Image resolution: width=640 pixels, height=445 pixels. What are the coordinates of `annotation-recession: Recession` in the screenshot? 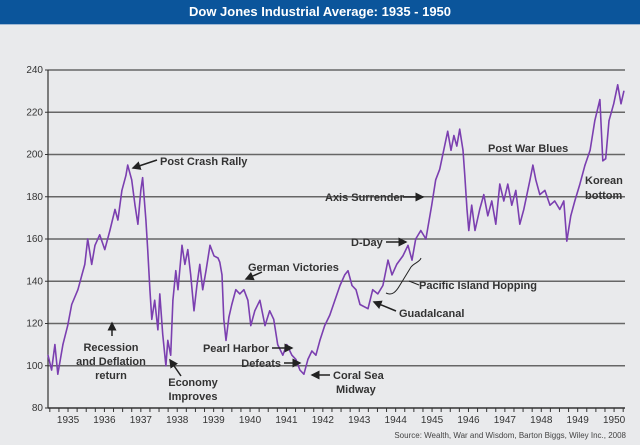 It's located at (110, 348).